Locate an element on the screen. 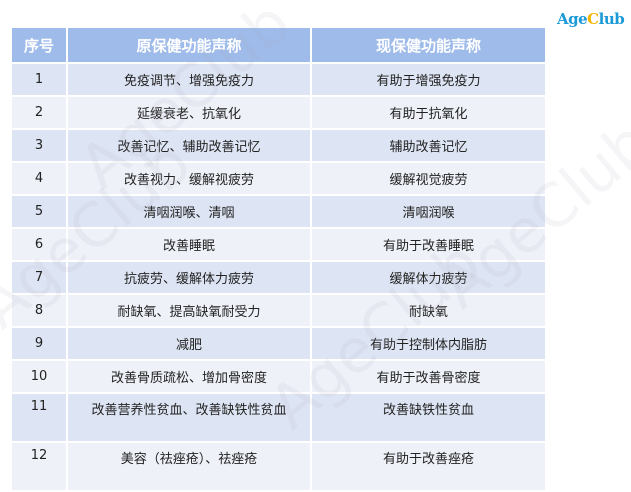 The image size is (631, 492). table-row: 10 改善骨质疏松、增加骨密度 有助于改善骨密度 is located at coordinates (278, 376).